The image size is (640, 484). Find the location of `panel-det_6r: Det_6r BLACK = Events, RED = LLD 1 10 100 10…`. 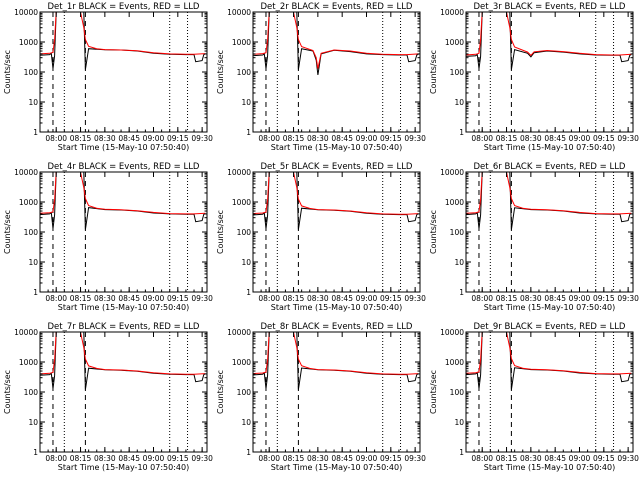

panel-det_6r: Det_6r BLACK = Events, RED = LLD 1 10 100 10… is located at coordinates (534, 237).